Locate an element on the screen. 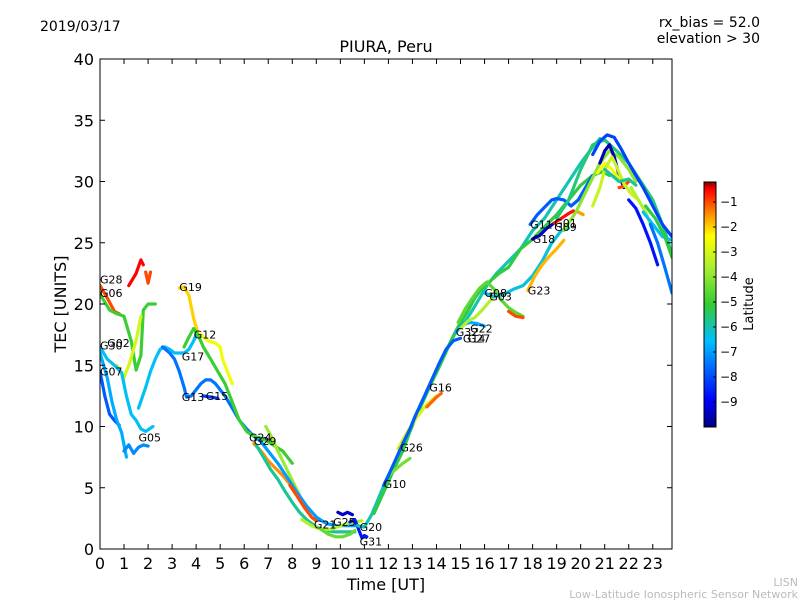 Image resolution: width=800 pixels, height=600 pixels. satellite-label-g08: G08 is located at coordinates (496, 293).